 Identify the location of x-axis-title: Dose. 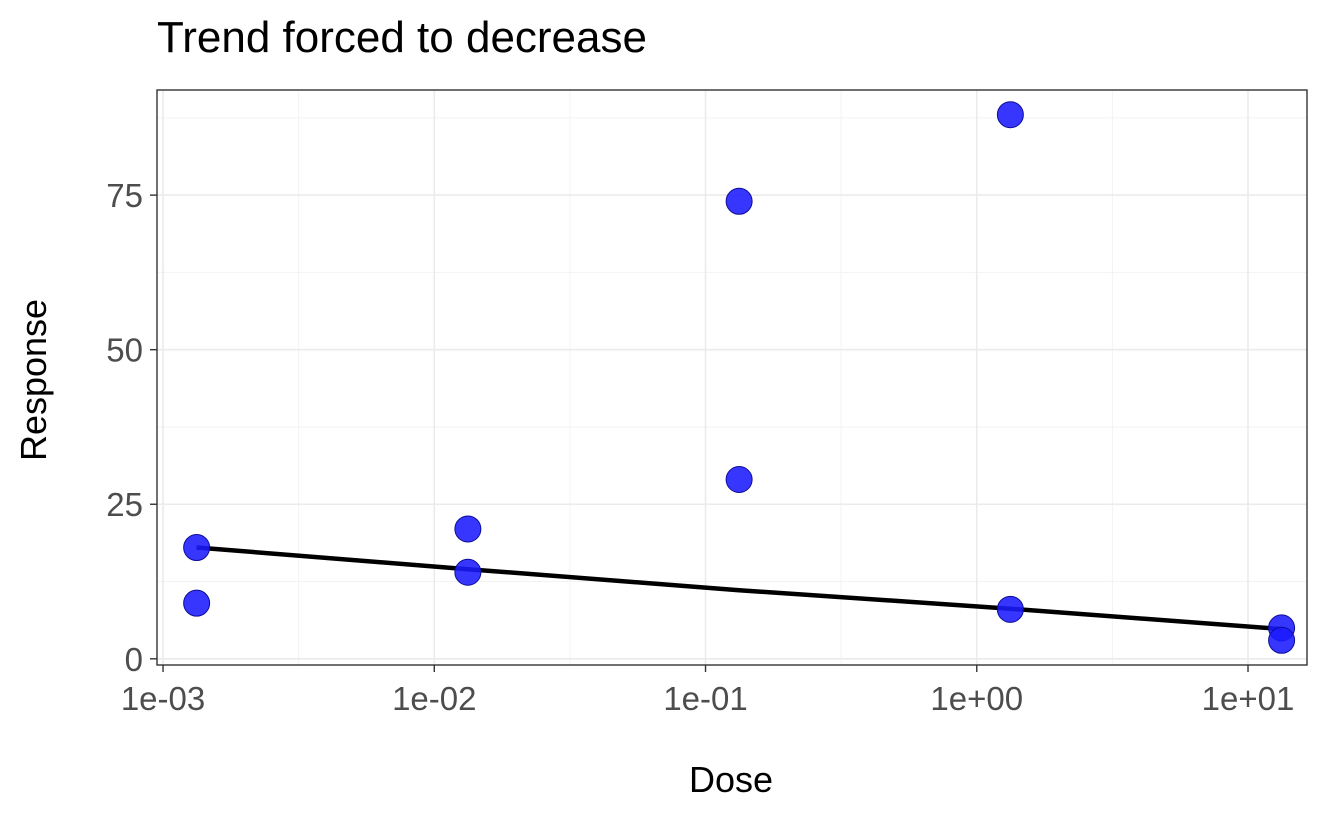
(731, 779).